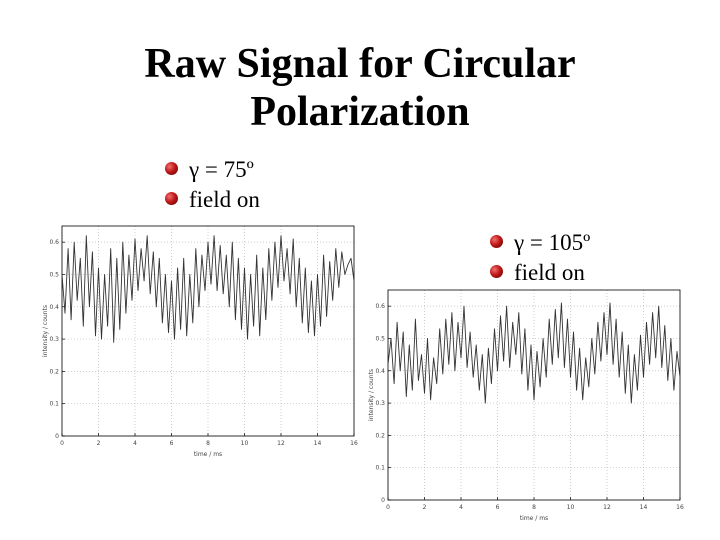 The width and height of the screenshot is (720, 540). Describe the element at coordinates (221, 169) in the screenshot. I see `bullet-text: γ = 75º` at that location.